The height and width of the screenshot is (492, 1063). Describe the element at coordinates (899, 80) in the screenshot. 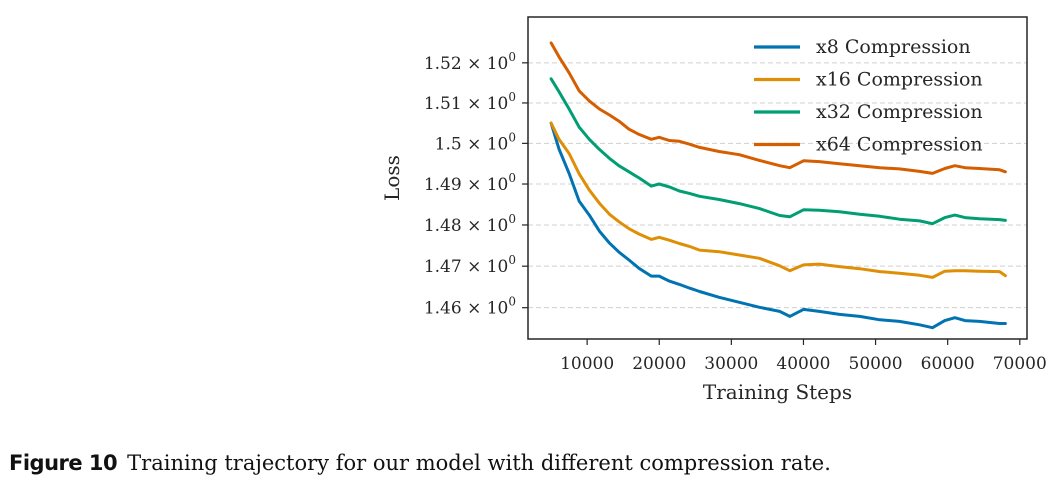

I see `legend-label: x16 Compression` at that location.